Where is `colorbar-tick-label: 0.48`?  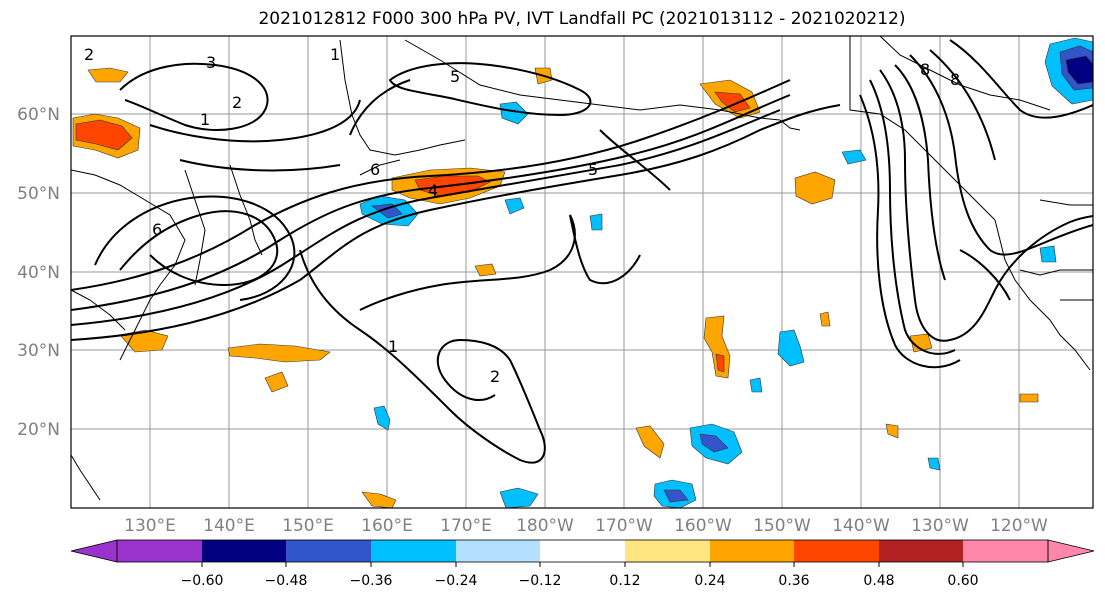
colorbar-tick-label: 0.48 is located at coordinates (878, 581).